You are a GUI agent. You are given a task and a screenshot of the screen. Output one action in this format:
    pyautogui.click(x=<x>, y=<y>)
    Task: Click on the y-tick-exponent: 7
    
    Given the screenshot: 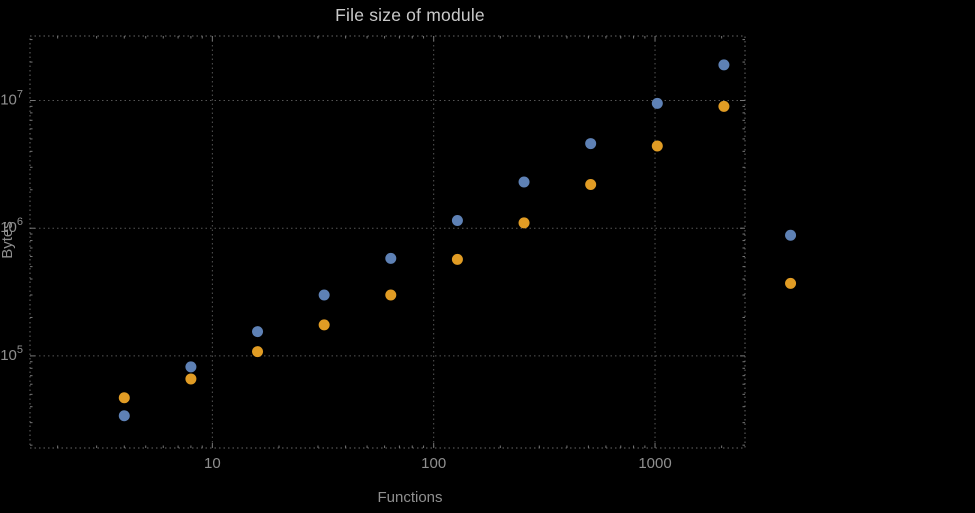 What is the action you would take?
    pyautogui.click(x=20, y=95)
    